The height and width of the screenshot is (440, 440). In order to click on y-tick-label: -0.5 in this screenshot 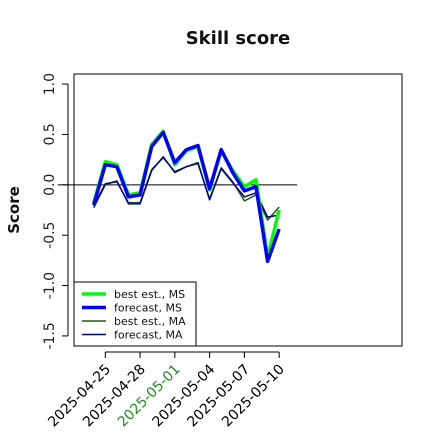, I will do `click(50, 235)`.